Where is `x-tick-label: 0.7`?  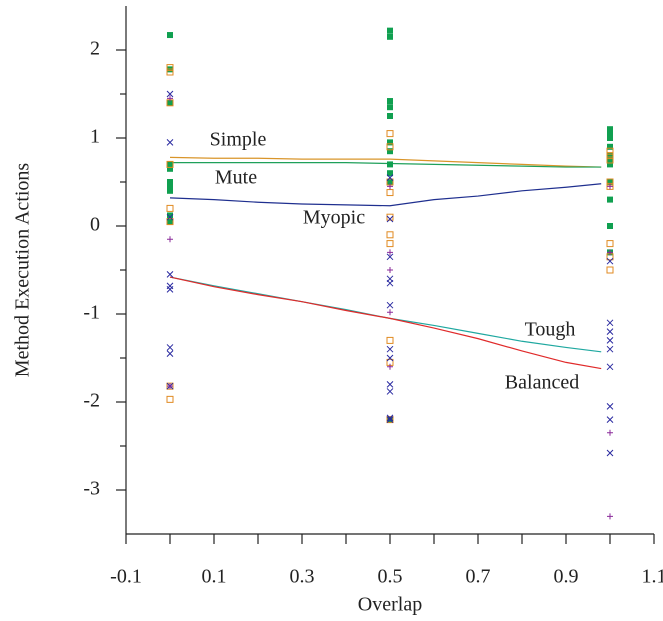 x-tick-label: 0.7 is located at coordinates (478, 577).